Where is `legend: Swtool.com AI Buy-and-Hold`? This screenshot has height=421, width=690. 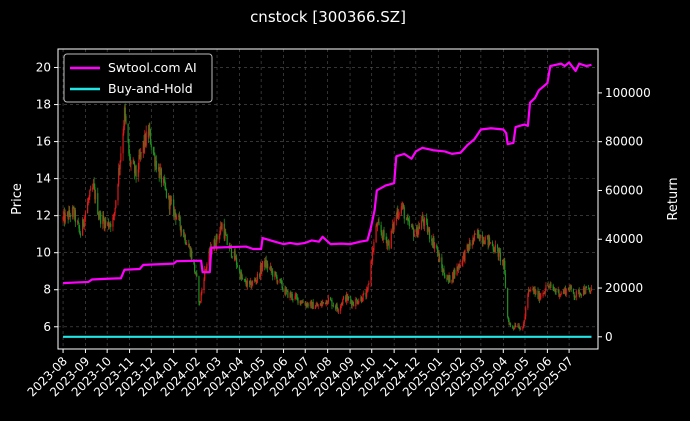 legend: Swtool.com AI Buy-and-Hold is located at coordinates (138, 78).